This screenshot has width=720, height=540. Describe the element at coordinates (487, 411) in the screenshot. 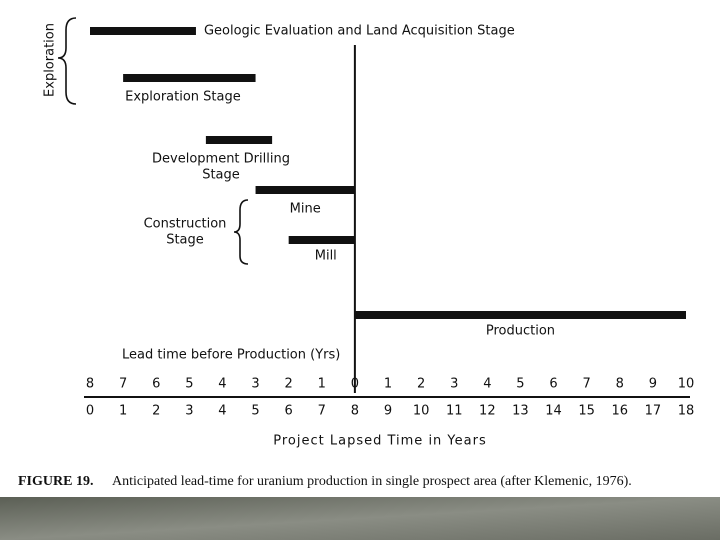

I see `x-tick-label: 12` at that location.